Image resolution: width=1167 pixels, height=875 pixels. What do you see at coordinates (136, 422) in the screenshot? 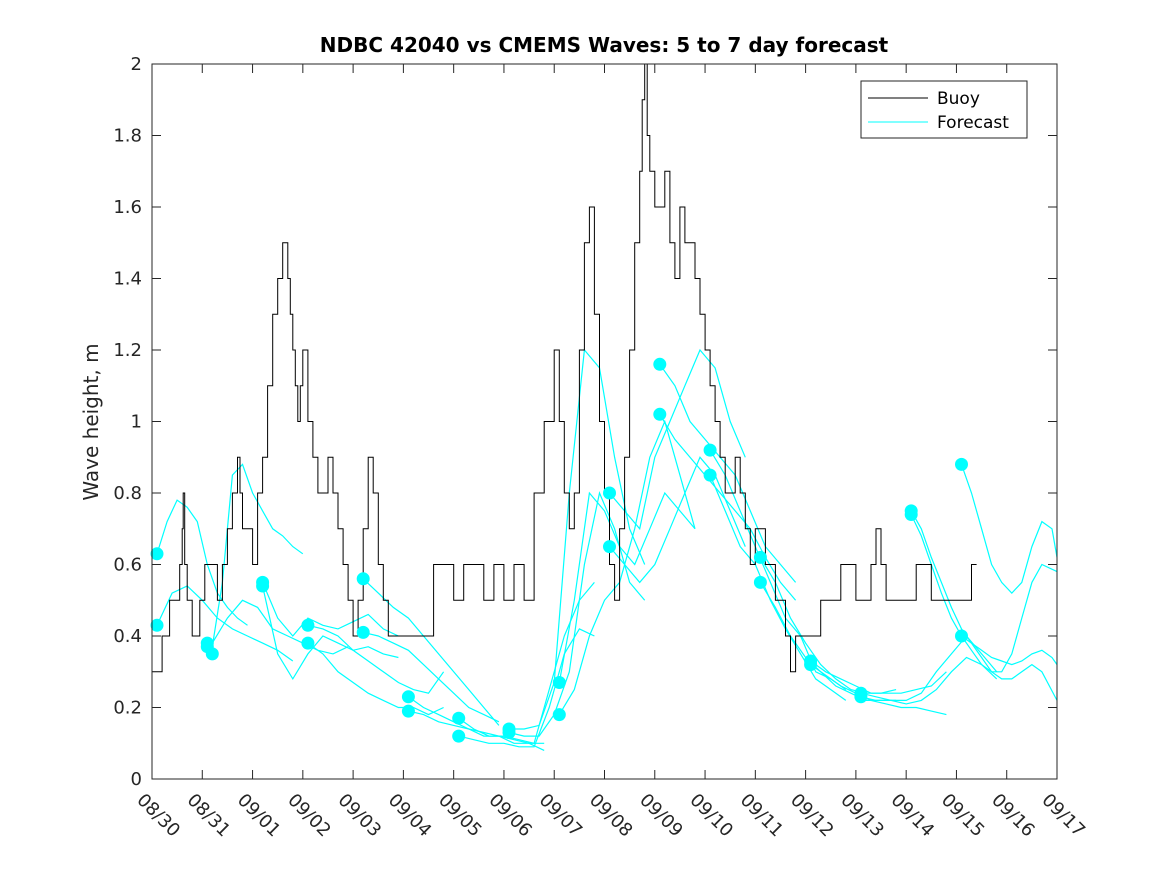
I see `y-tick-label: 1` at bounding box center [136, 422].